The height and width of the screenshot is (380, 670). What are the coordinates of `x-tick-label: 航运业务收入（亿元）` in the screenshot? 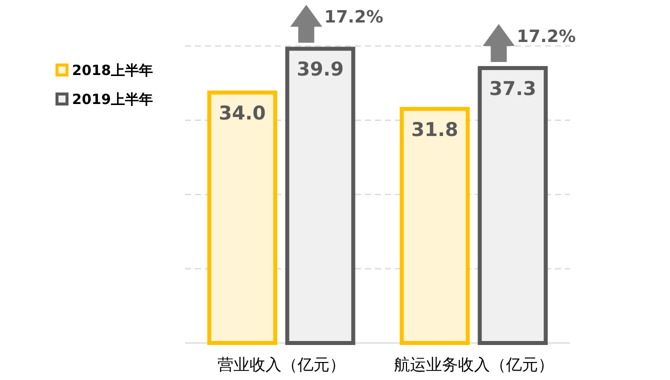 It's located at (474, 364).